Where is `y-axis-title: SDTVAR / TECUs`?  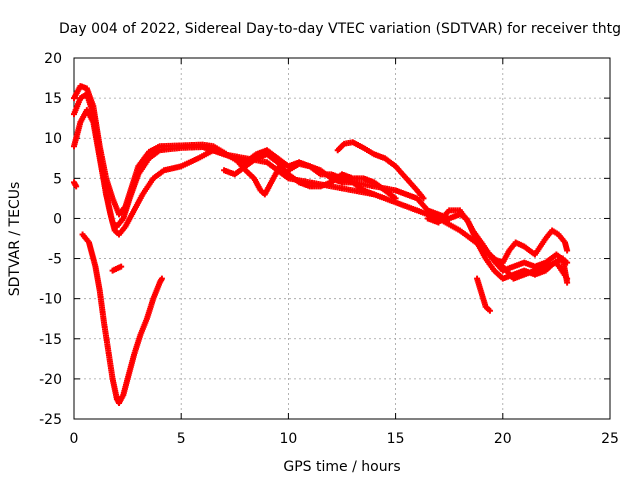 y-axis-title: SDTVAR / TECUs is located at coordinates (15, 239).